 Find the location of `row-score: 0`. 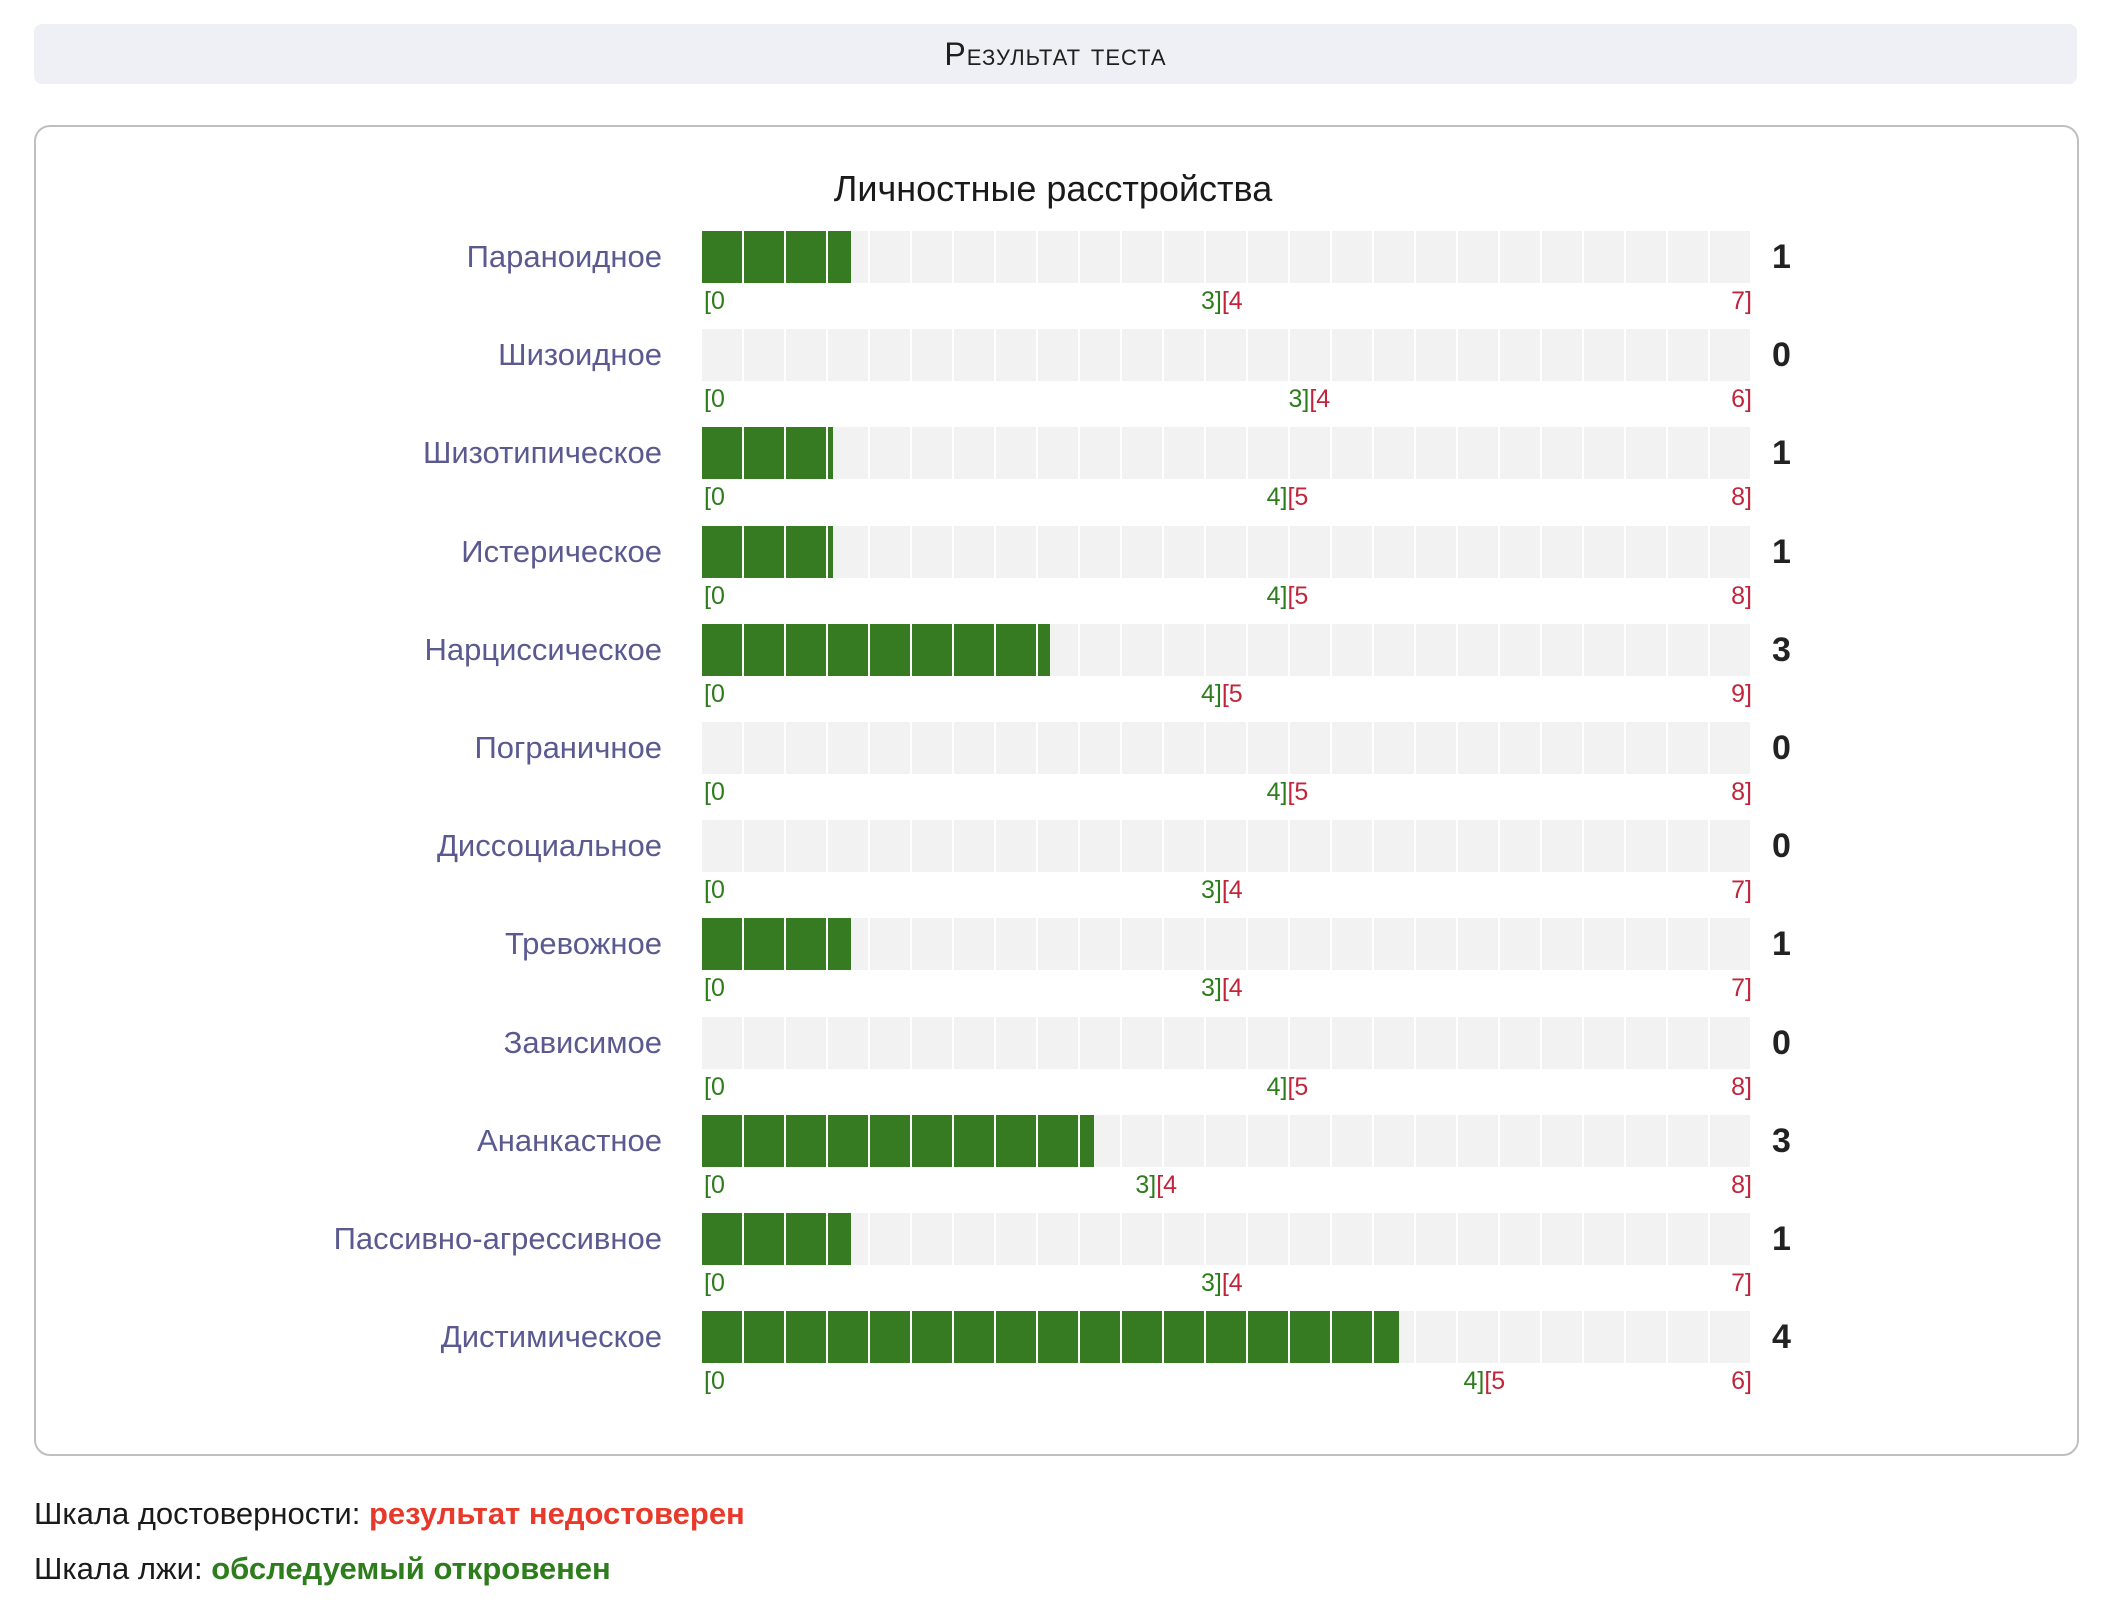

row-score: 0 is located at coordinates (1781, 1043).